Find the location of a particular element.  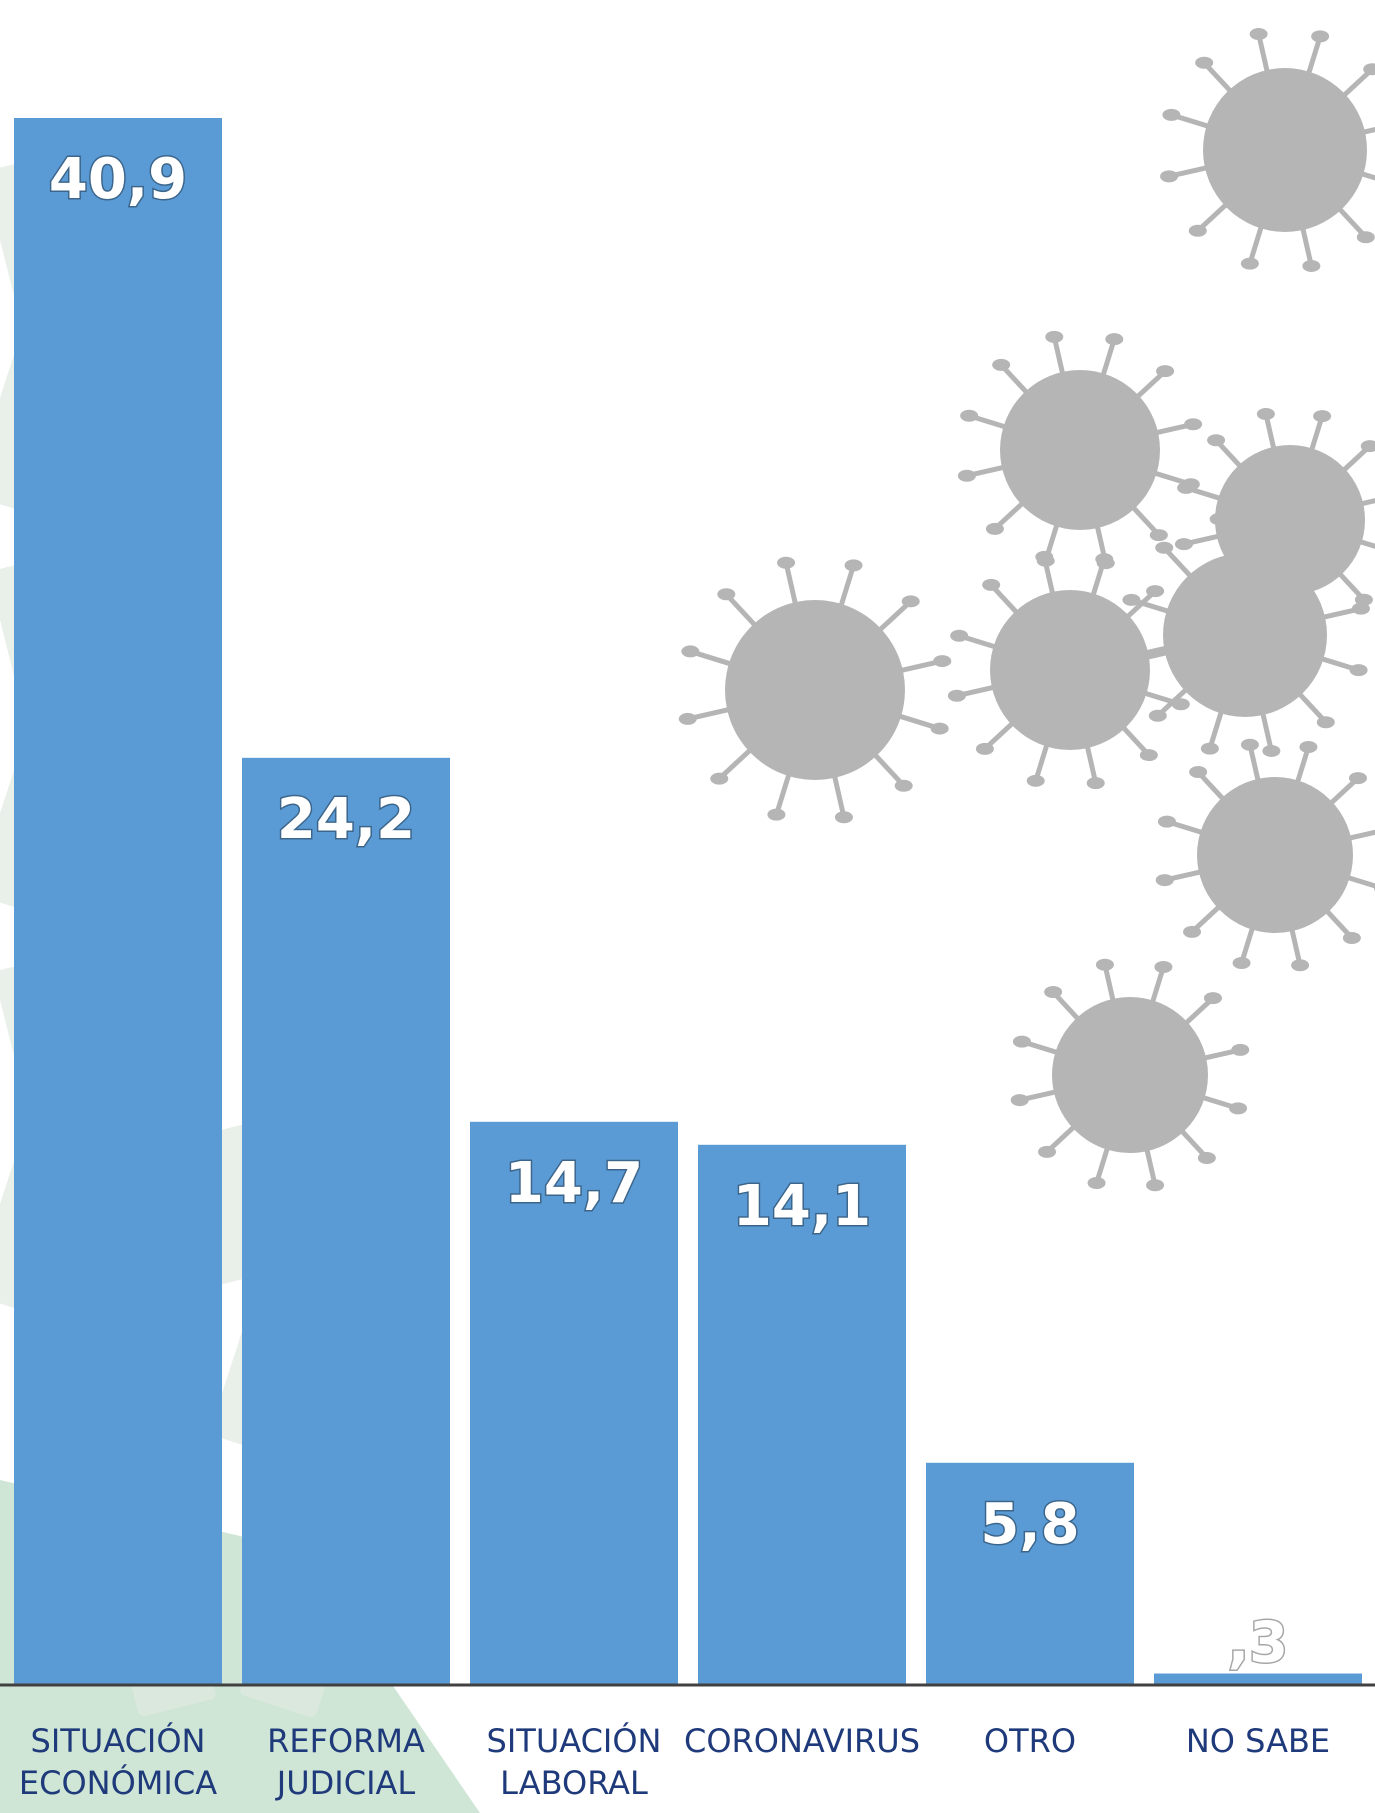

bar-value-label: 14,7 is located at coordinates (574, 1183).